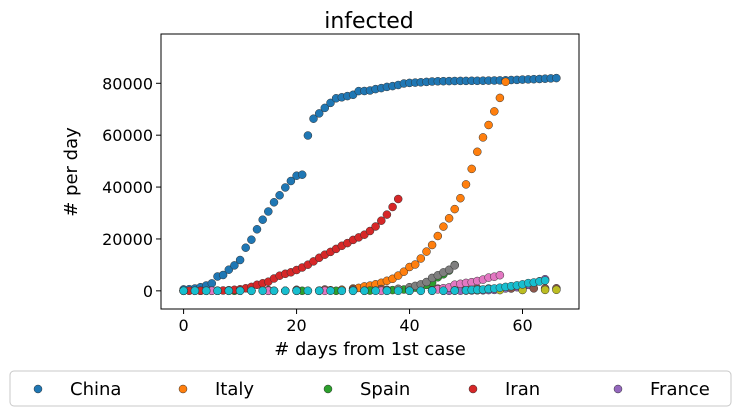 The image size is (738, 415). I want to click on legend-label: Spain, so click(385, 389).